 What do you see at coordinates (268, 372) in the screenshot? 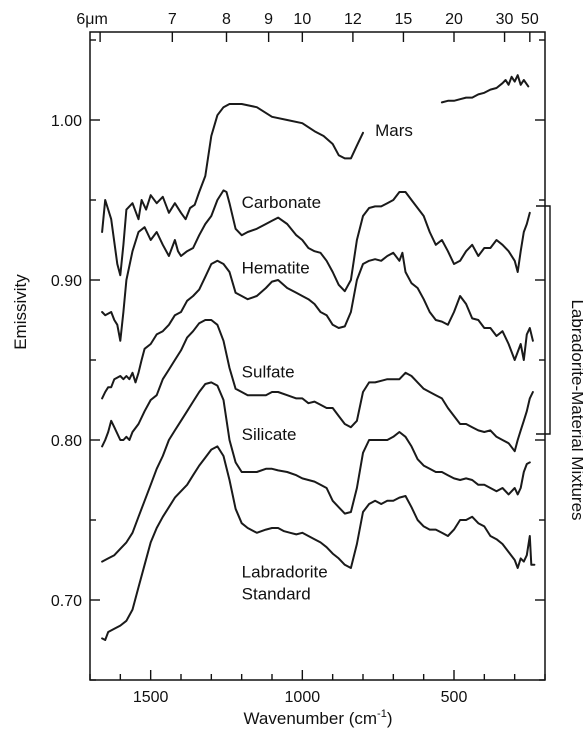
I see `sulfate-label: Sulfate` at bounding box center [268, 372].